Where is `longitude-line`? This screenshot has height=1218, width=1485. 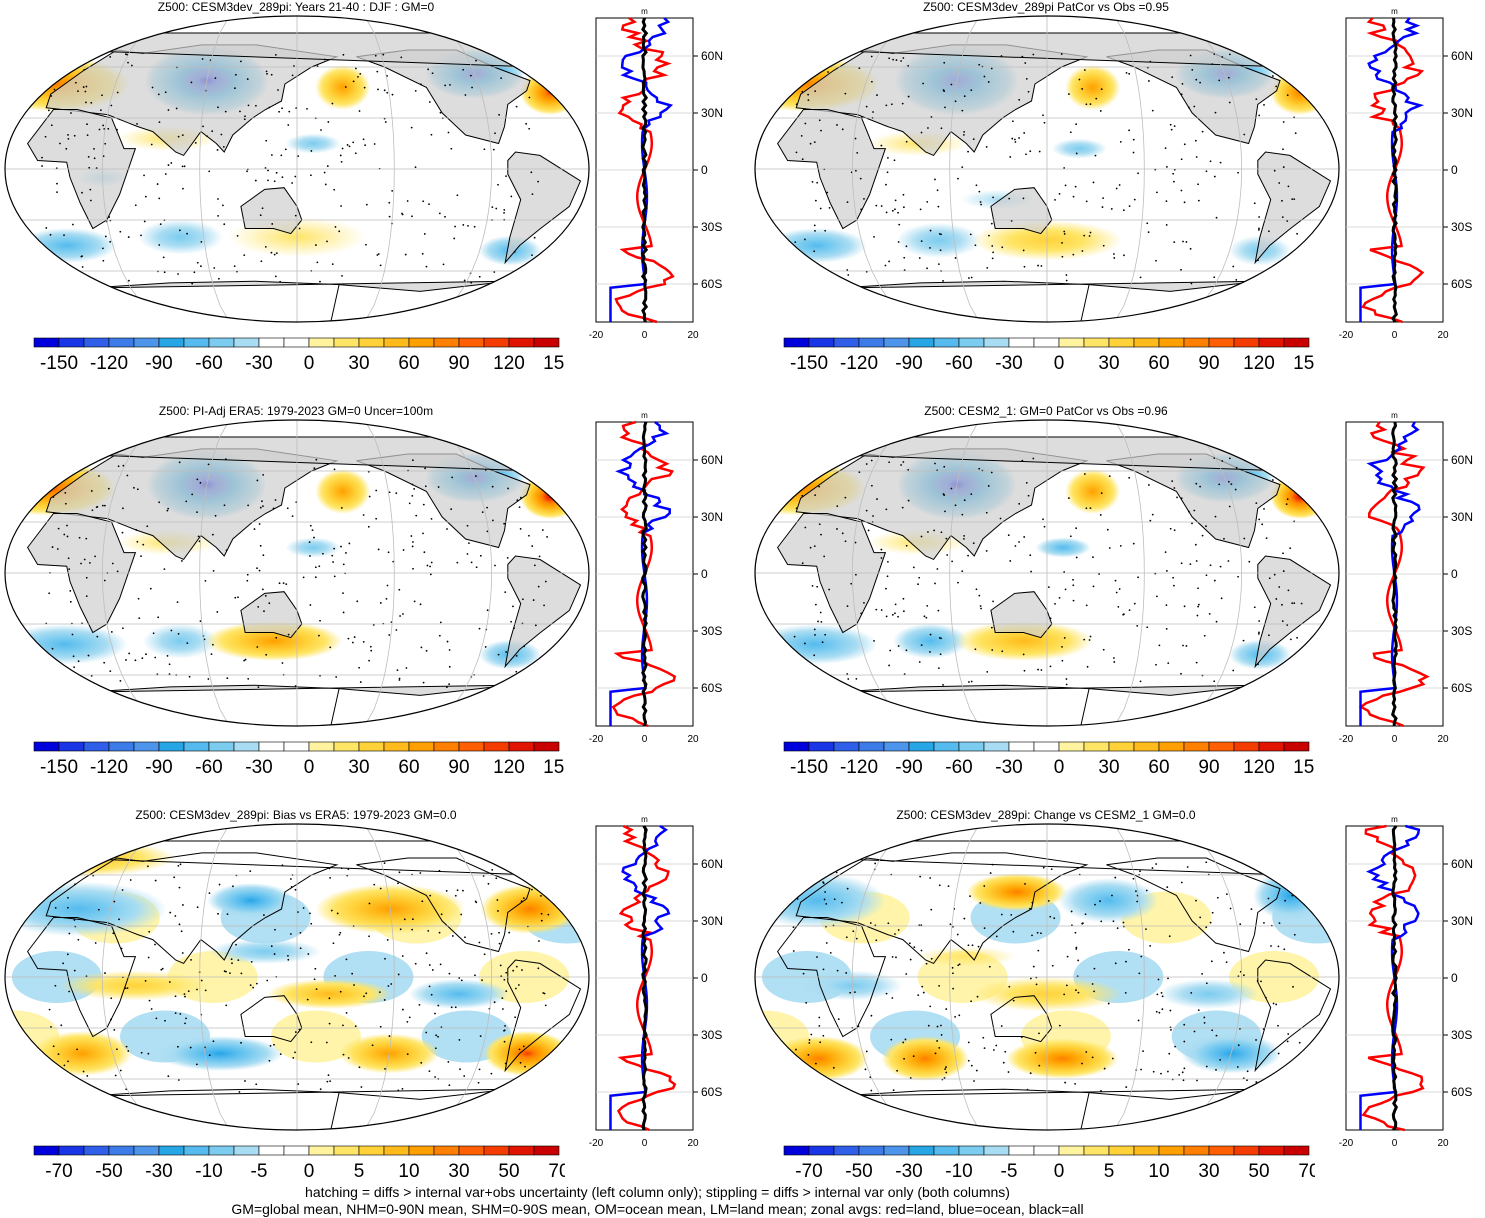 longitude-line is located at coordinates (1129, 169).